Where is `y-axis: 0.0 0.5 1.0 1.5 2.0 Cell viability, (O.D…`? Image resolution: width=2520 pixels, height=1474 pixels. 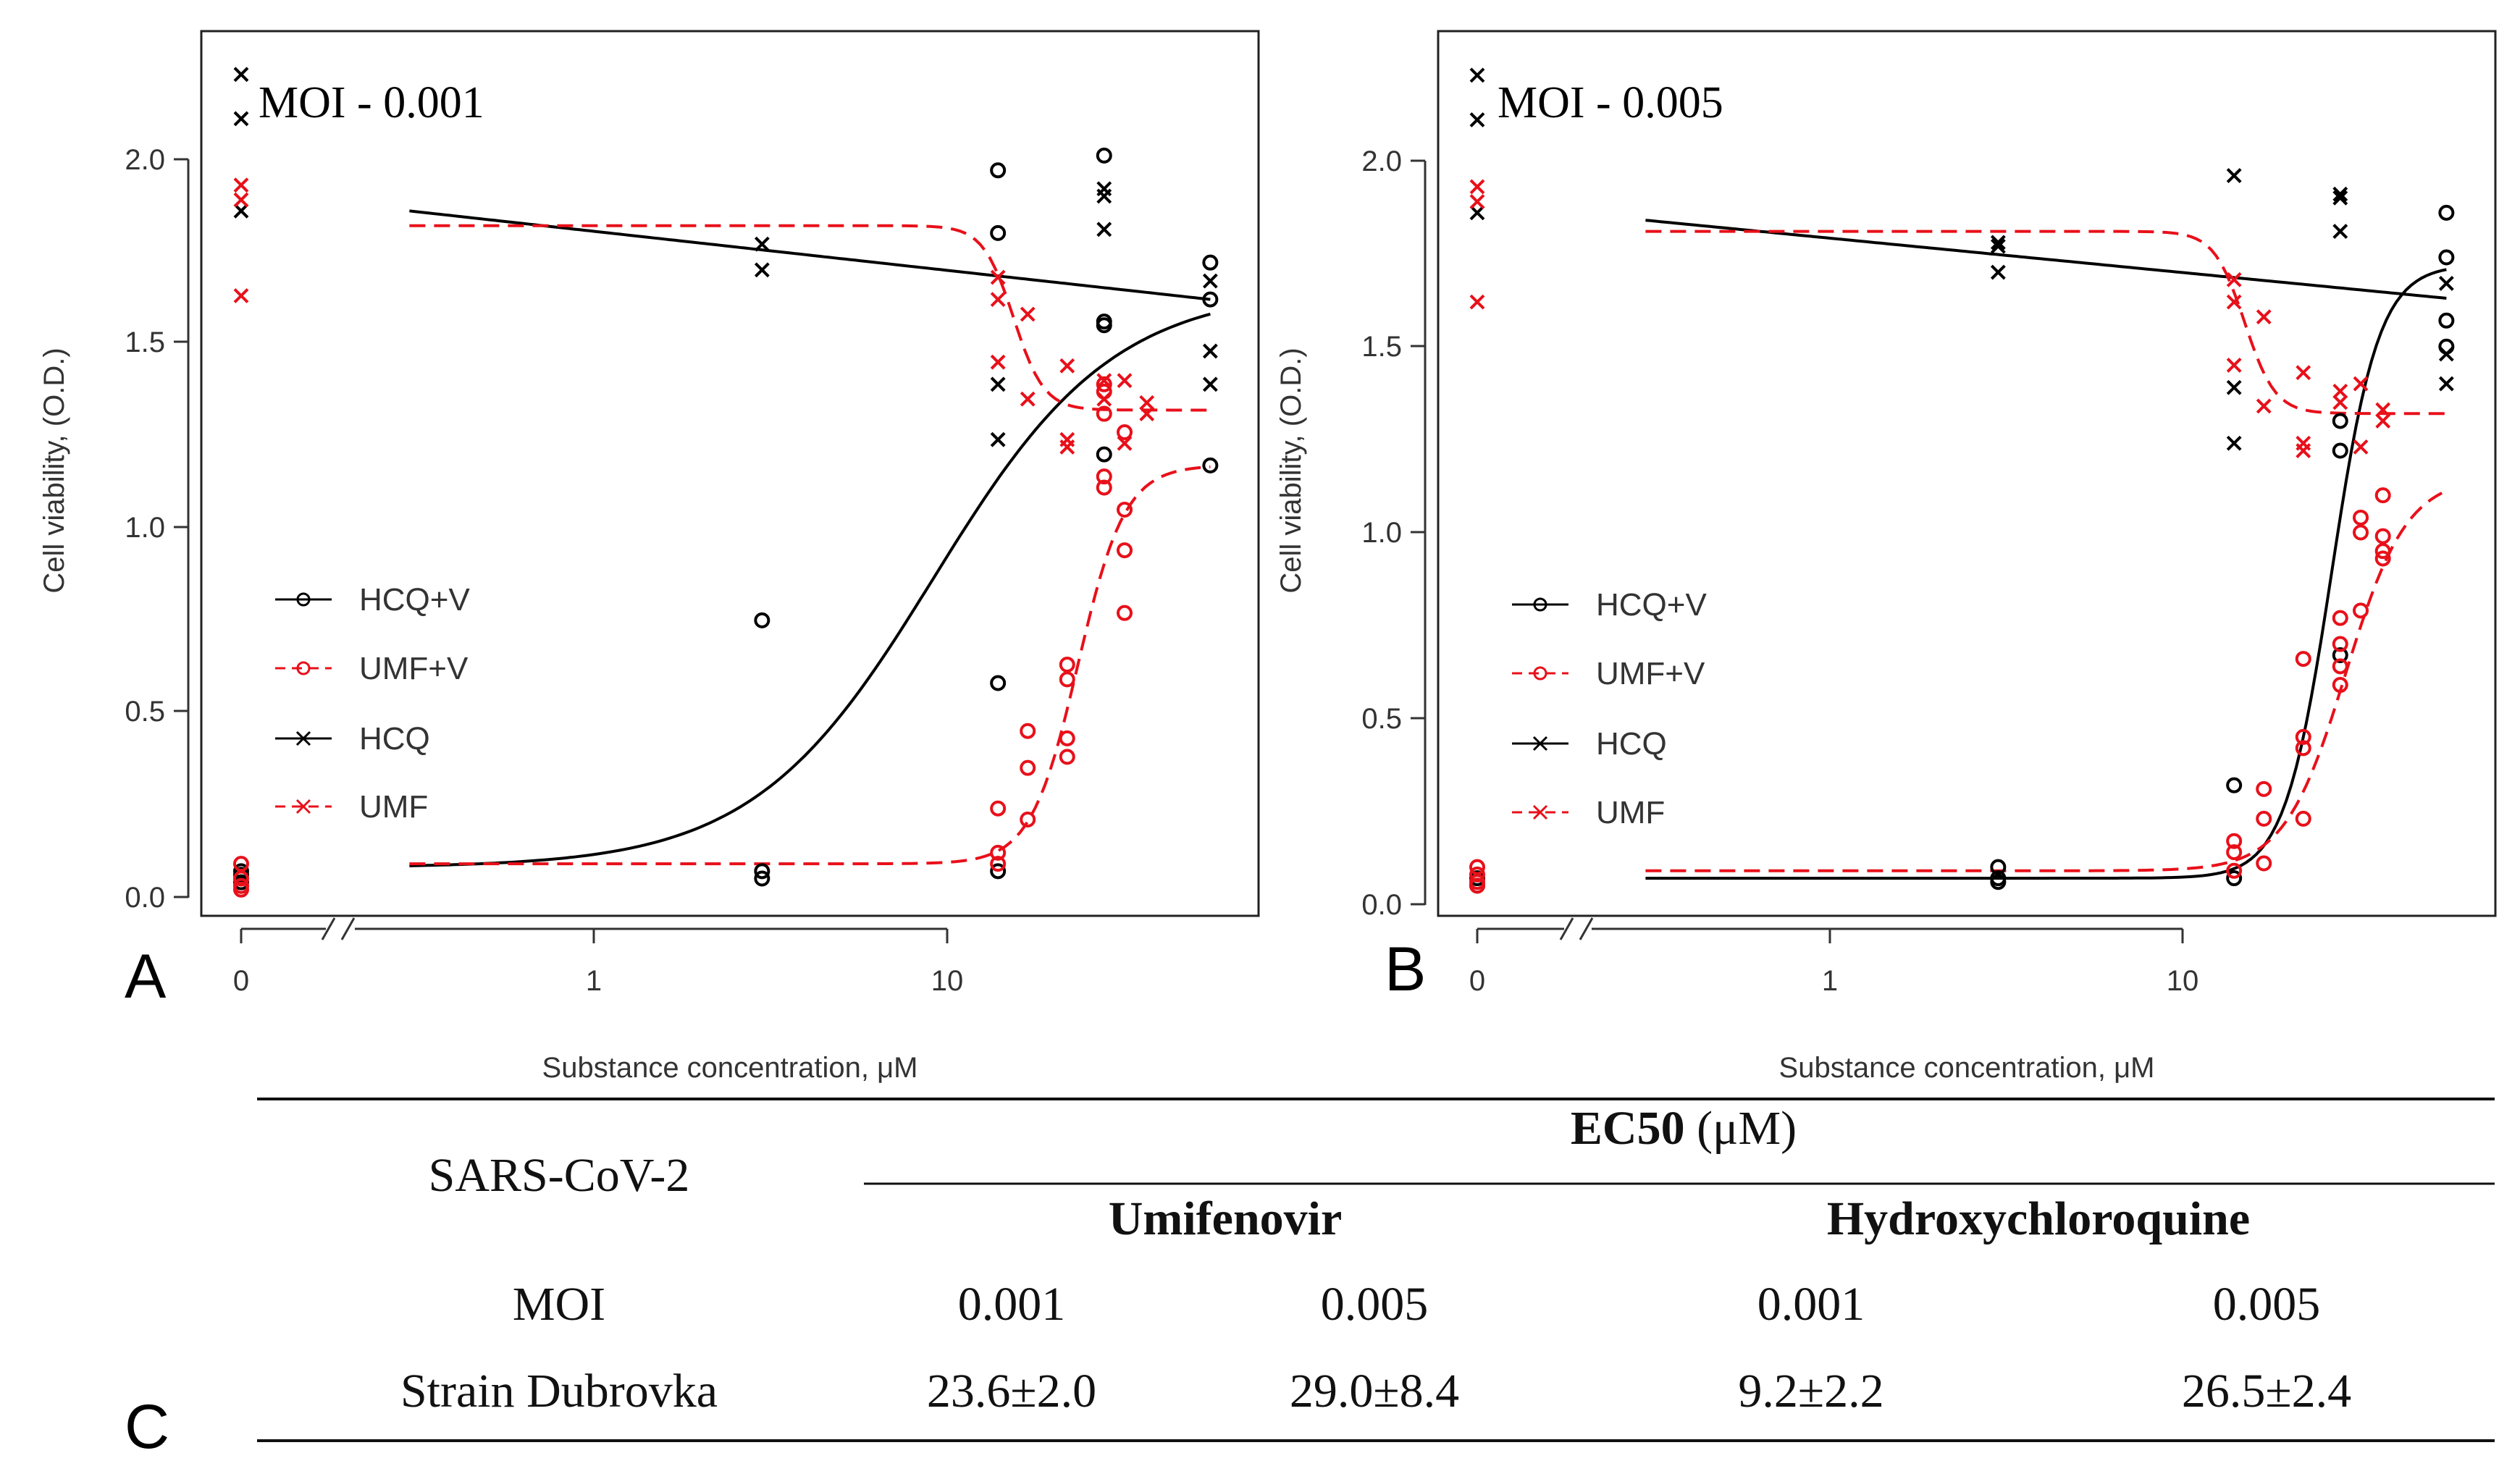
y-axis: 0.0 0.5 1.0 1.5 2.0 Cell viability, (O.D… is located at coordinates (114, 529).